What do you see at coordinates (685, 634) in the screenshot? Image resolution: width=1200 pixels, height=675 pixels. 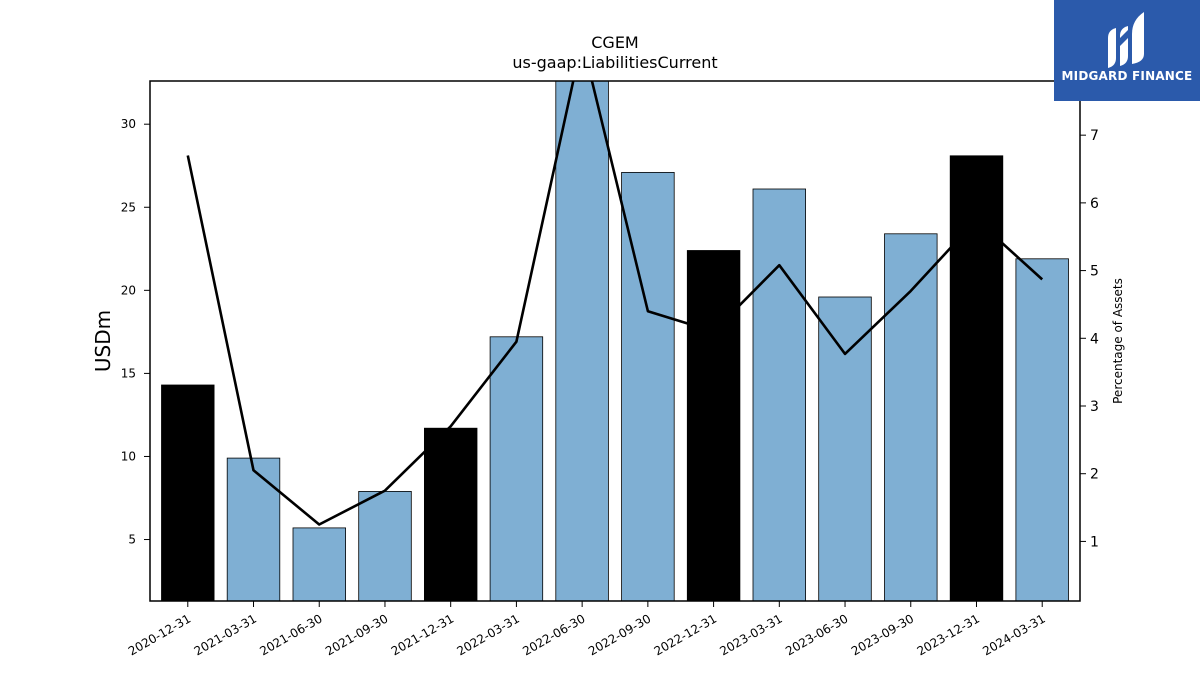 I see `x-tick-label: 2022-12-31` at bounding box center [685, 634].